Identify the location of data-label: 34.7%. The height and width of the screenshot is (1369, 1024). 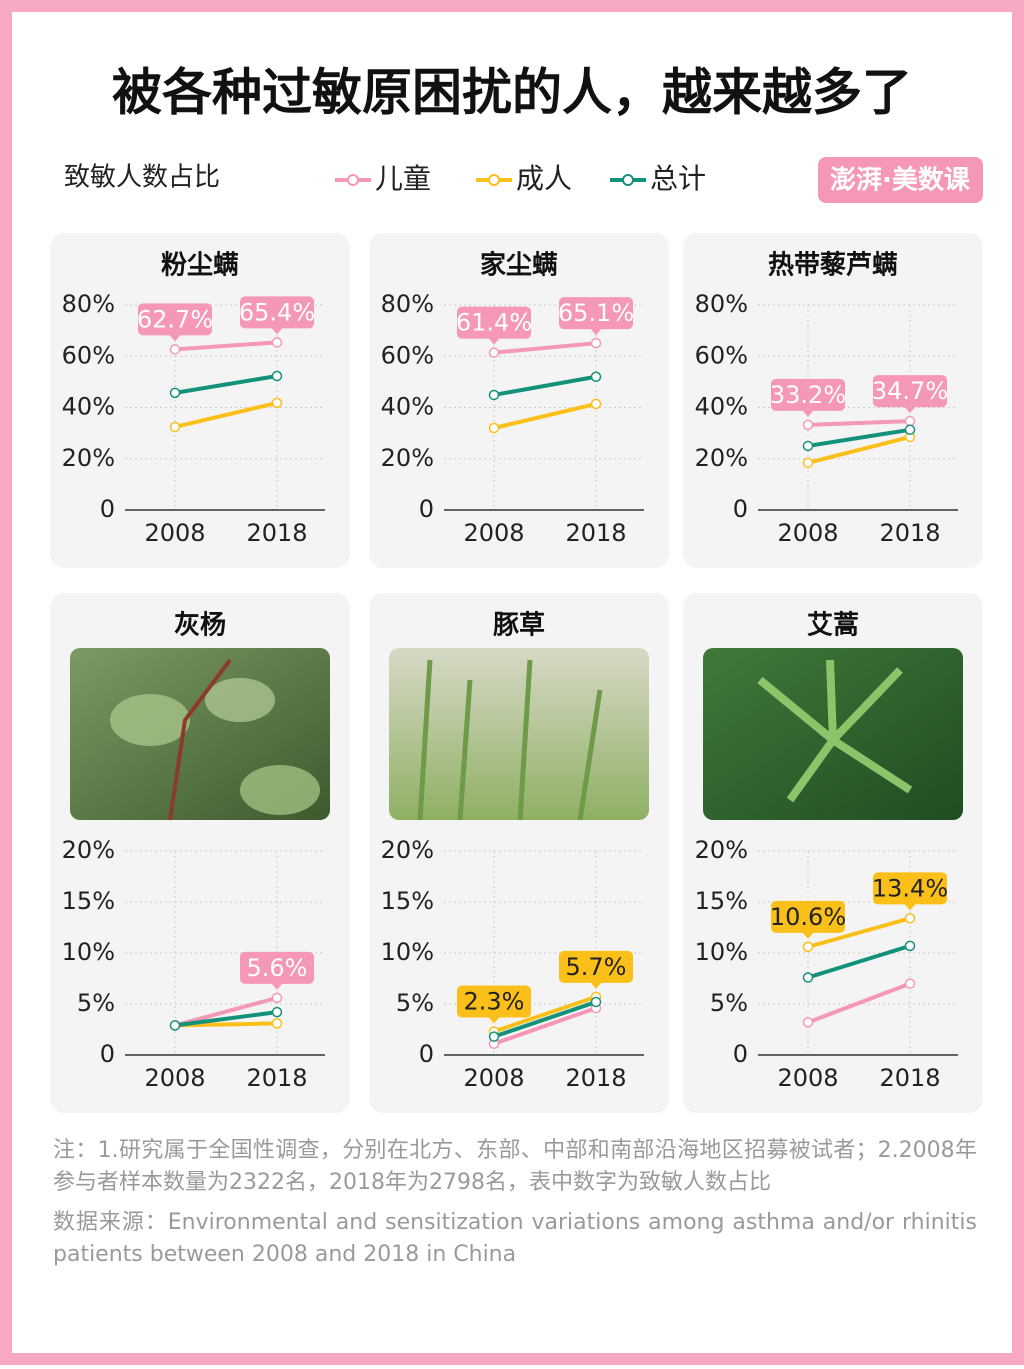
(910, 391).